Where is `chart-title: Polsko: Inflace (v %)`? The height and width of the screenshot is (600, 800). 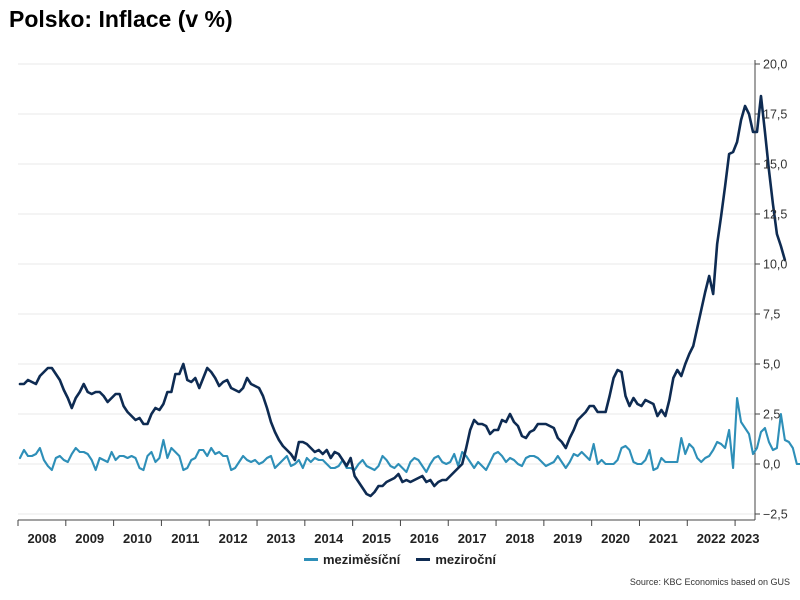
chart-title: Polsko: Inflace (v %) is located at coordinates (121, 19).